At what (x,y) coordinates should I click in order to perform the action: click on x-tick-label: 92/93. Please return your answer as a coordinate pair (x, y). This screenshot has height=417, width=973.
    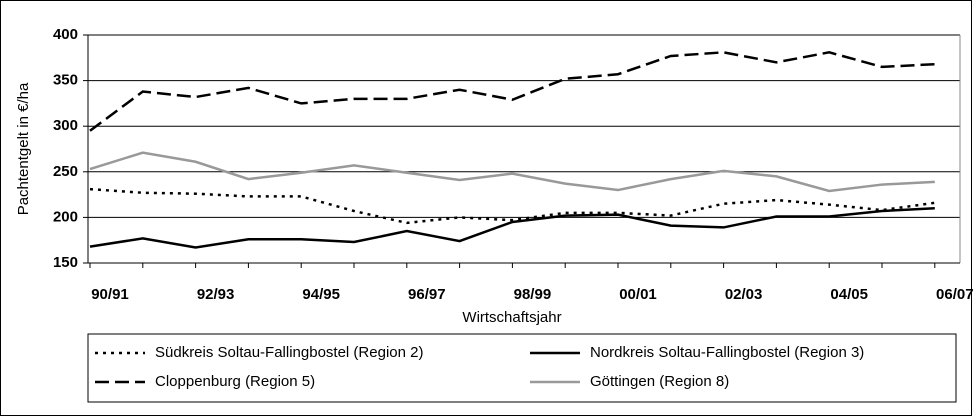
    Looking at the image, I should click on (216, 294).